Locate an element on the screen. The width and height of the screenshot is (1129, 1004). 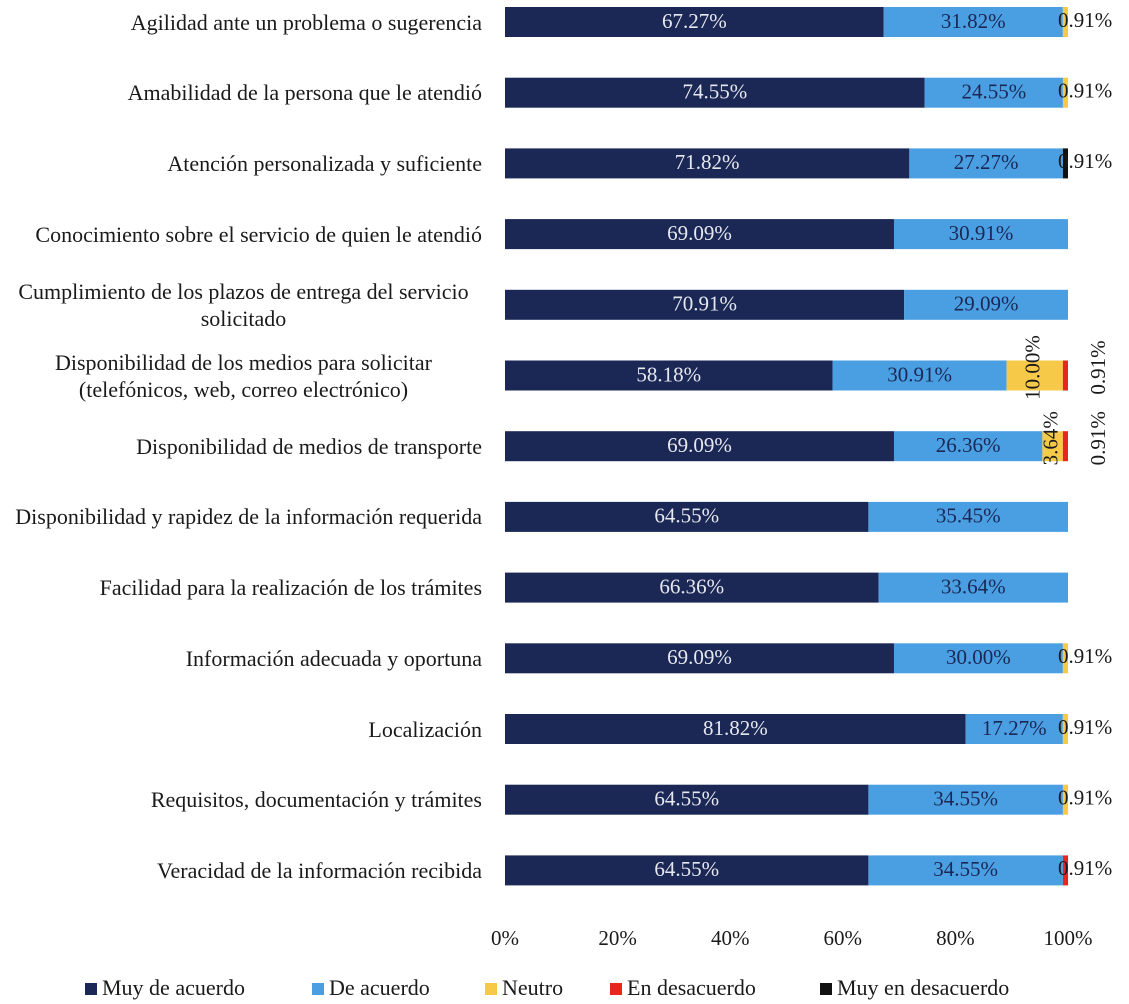
value-label: 31.82% is located at coordinates (973, 21).